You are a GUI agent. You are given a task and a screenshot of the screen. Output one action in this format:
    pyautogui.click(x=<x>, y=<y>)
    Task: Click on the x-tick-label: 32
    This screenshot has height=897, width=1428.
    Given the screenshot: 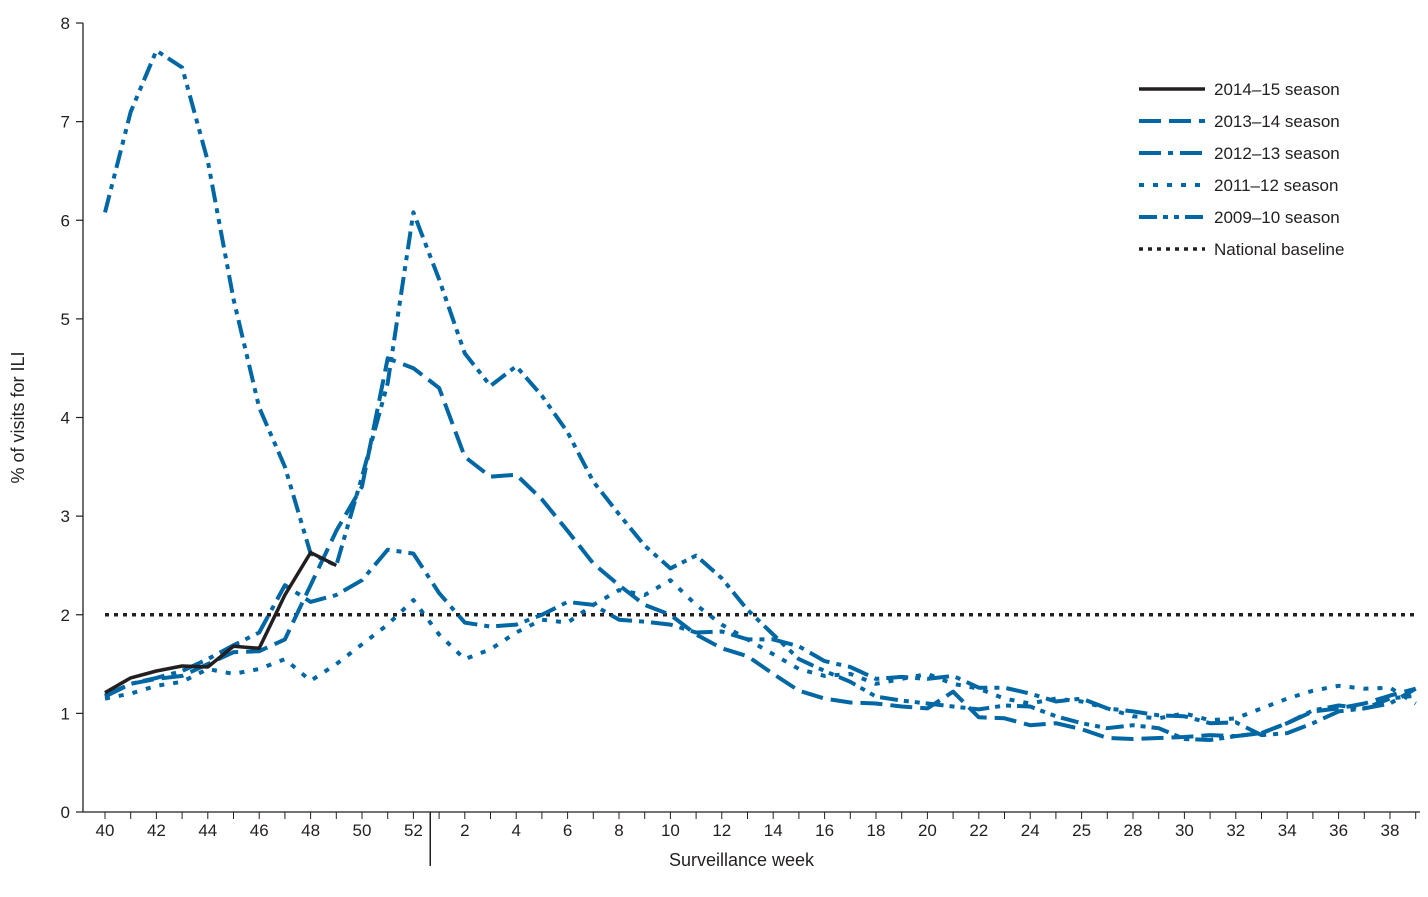 What is the action you would take?
    pyautogui.click(x=1235, y=830)
    